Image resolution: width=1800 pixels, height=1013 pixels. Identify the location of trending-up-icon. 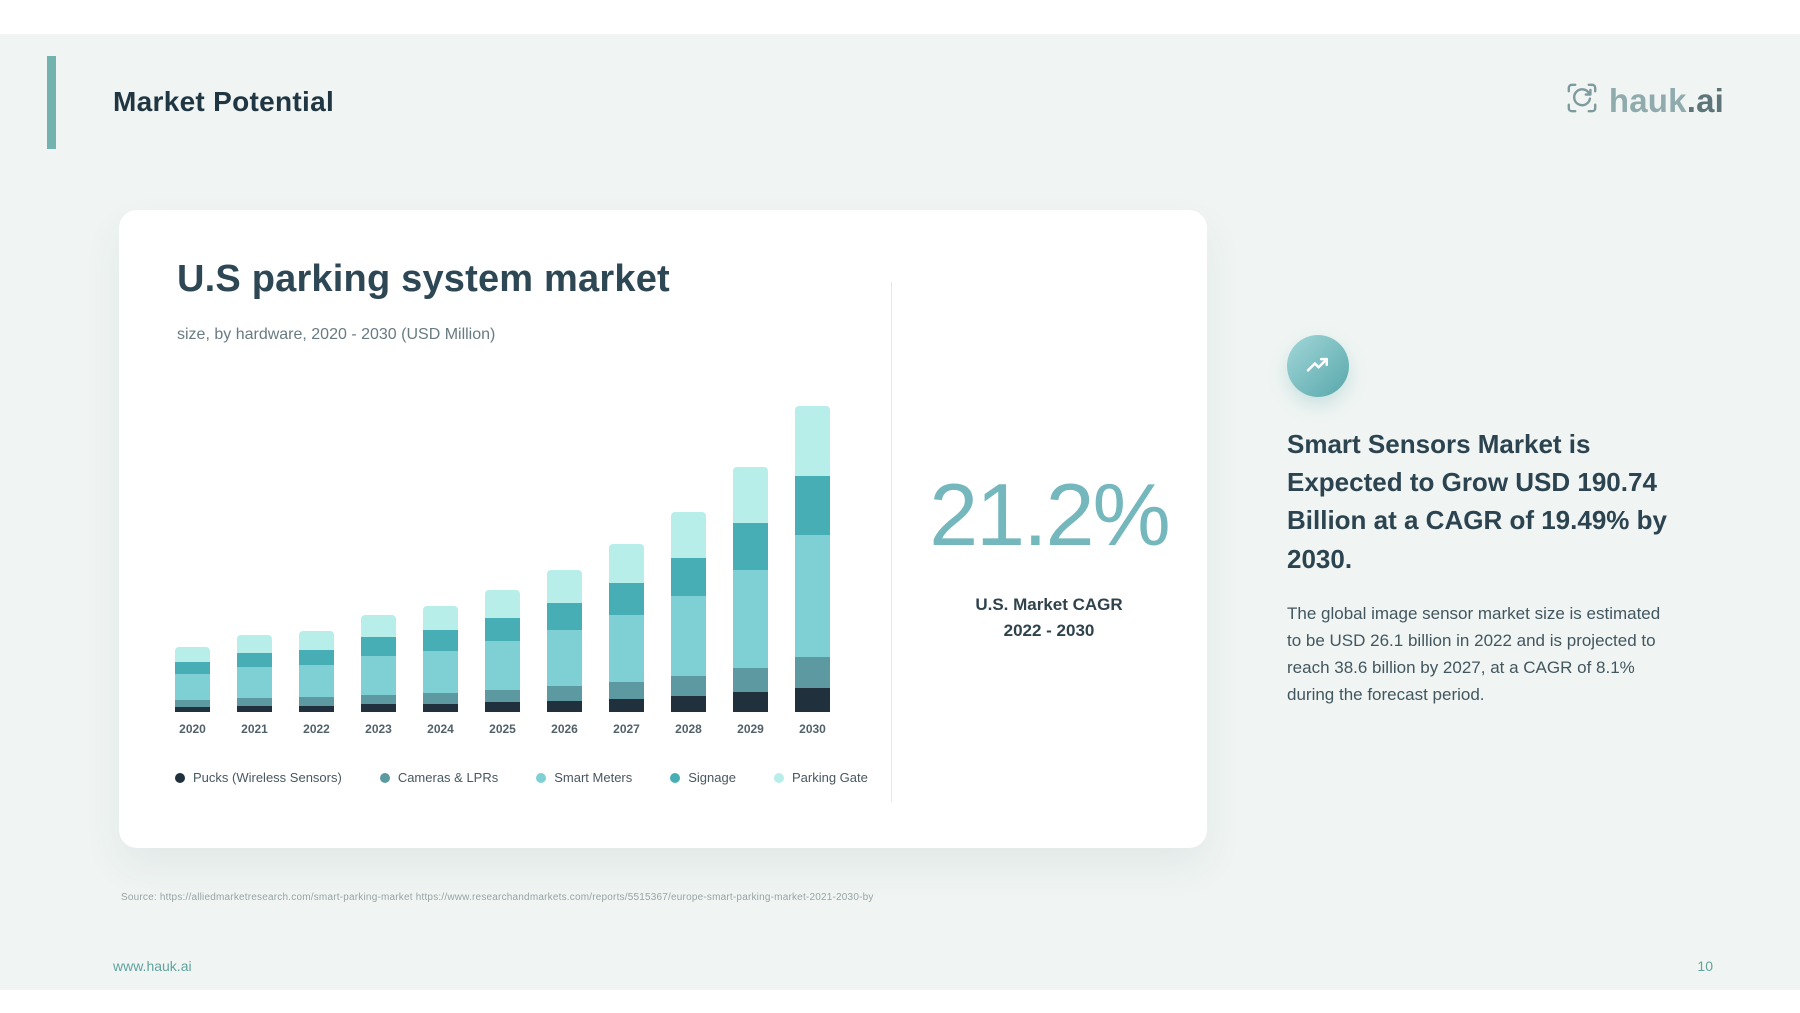
(1318, 366).